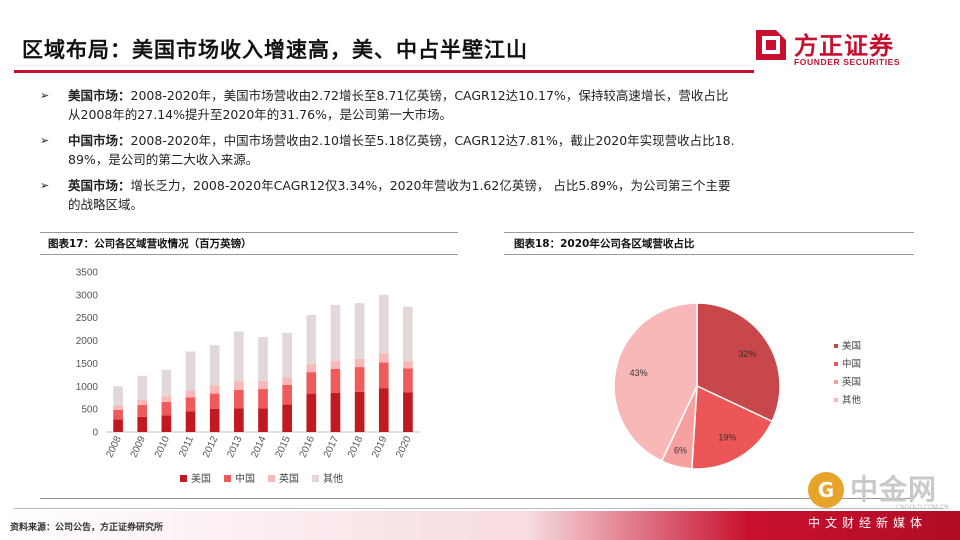 This screenshot has height=540, width=960. I want to click on bullet-label: 中国市场：, so click(99, 140).